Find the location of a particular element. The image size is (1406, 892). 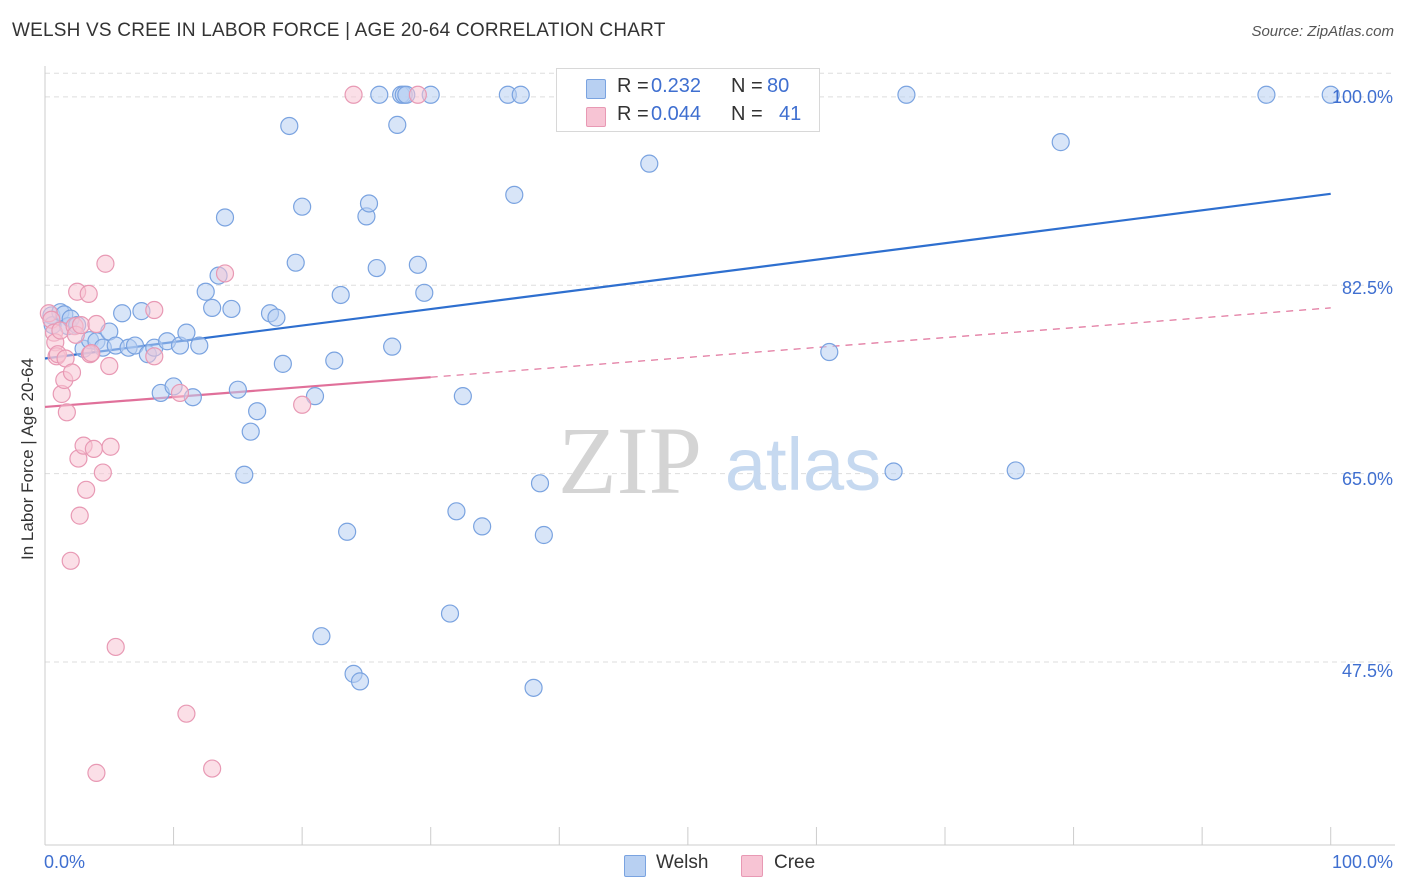

bottom-legend-welsh: Welsh is located at coordinates (682, 862).